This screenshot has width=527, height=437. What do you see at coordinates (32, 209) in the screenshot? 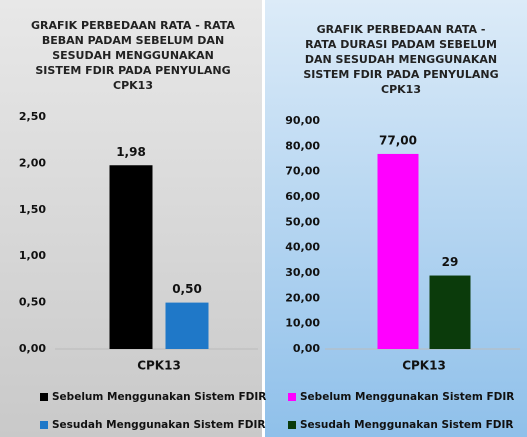
I see `y-tick-label: 1,50` at bounding box center [32, 209].